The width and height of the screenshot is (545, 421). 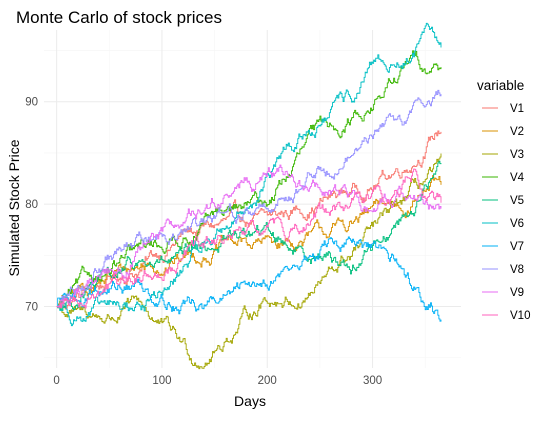 I want to click on legend-label-V9: V9, so click(x=517, y=293).